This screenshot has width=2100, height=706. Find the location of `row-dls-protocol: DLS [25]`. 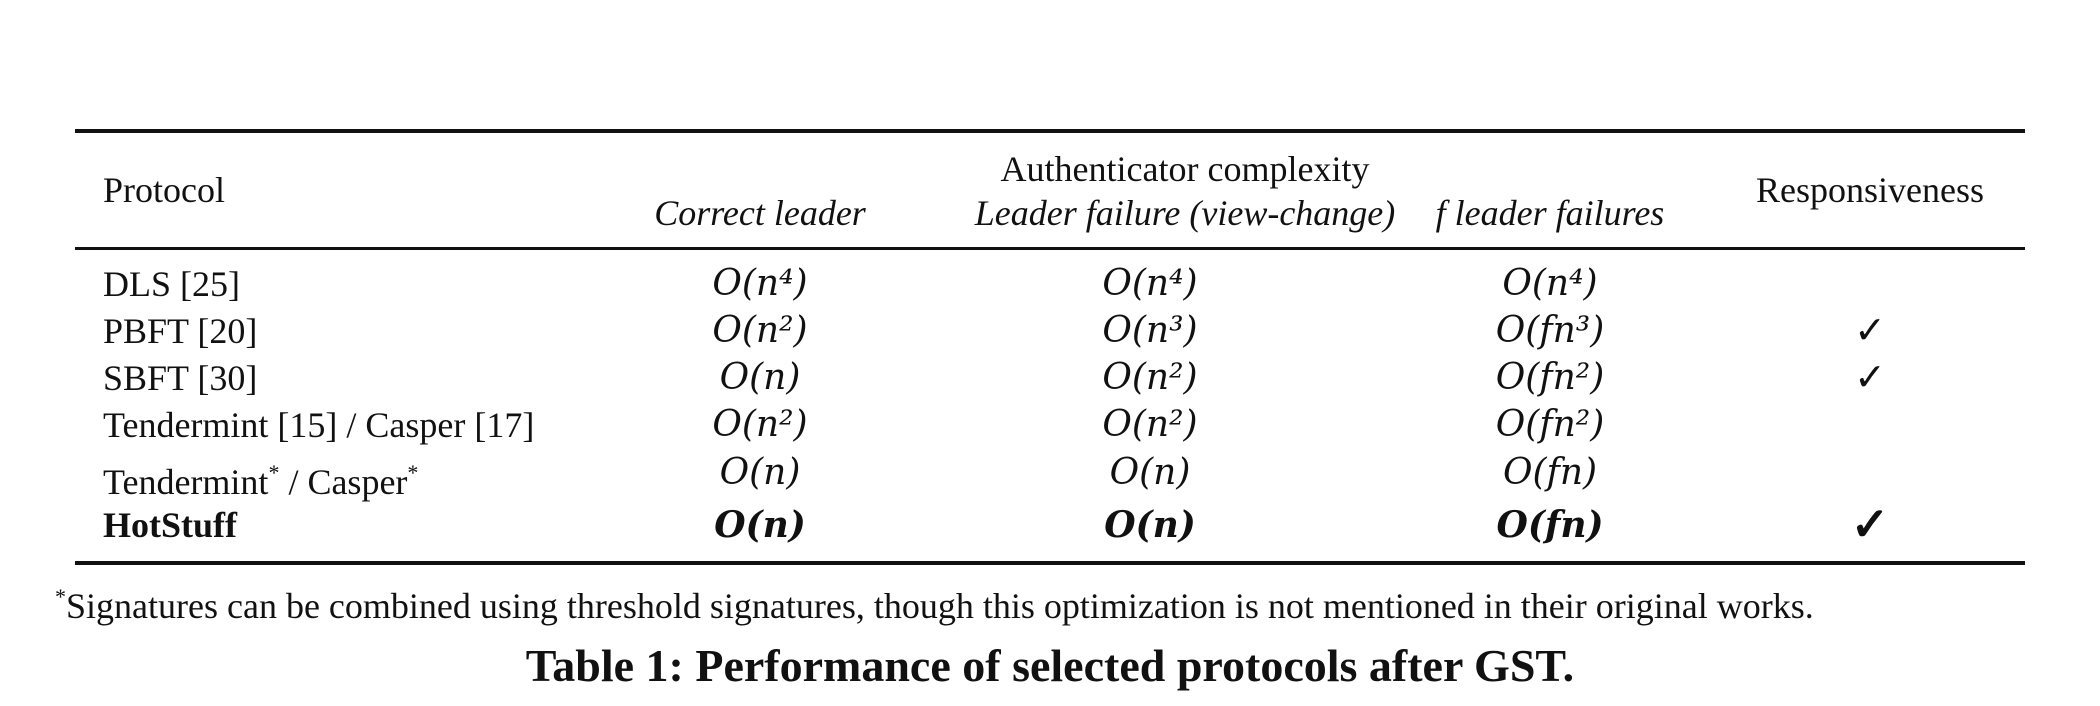

row-dls-protocol: DLS [25] is located at coordinates (171, 284).